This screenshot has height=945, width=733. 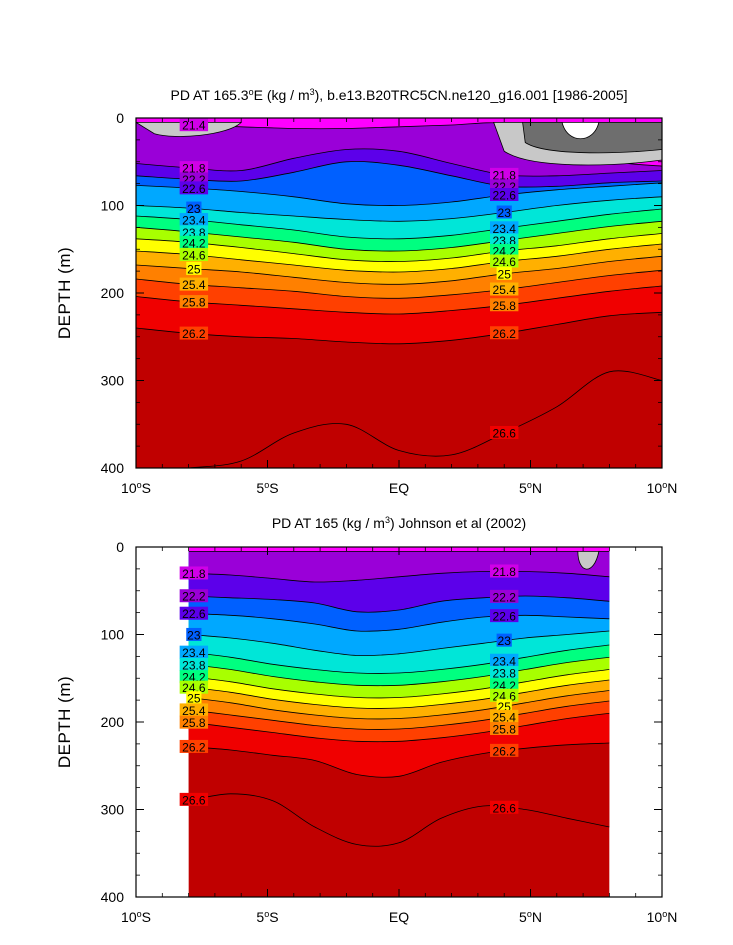 I want to click on chart-title: PD AT 165 (kg / m3) Johnson et al (2002), so click(x=399, y=523).